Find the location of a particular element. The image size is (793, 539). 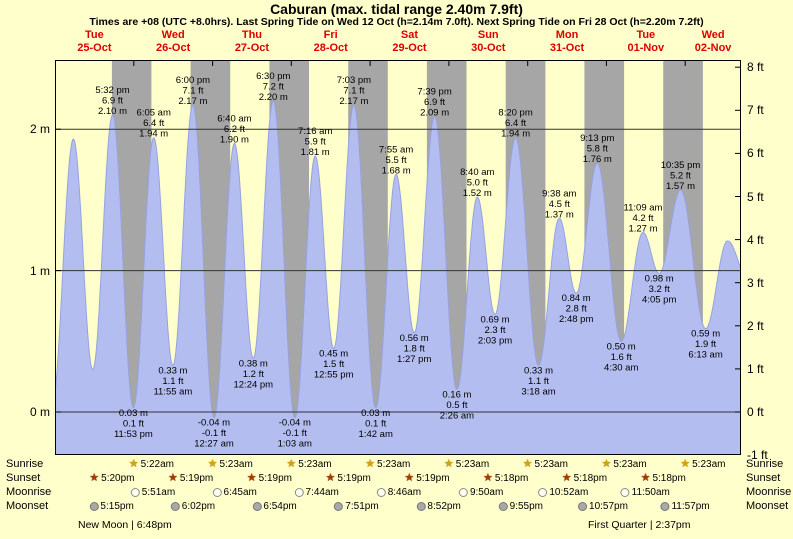

tide-low-label: 1:03 am is located at coordinates (295, 444).